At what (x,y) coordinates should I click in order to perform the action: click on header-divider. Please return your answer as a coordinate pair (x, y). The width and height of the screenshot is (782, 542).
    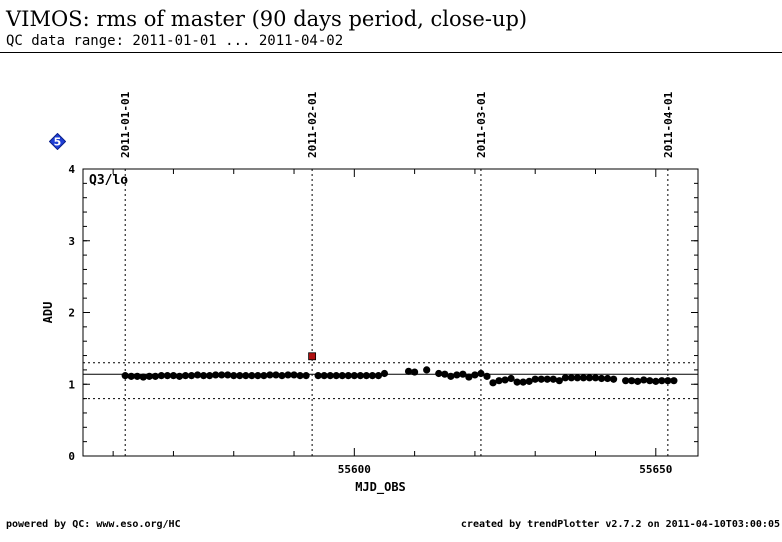
    Looking at the image, I should click on (391, 52).